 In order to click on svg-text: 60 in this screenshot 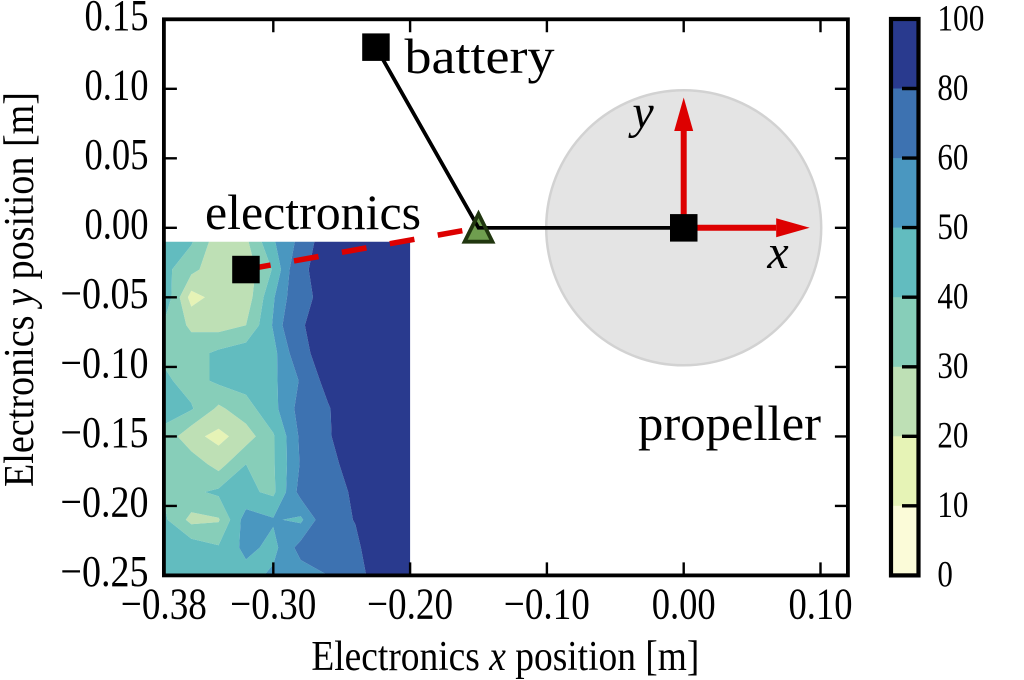, I will do `click(952, 157)`.